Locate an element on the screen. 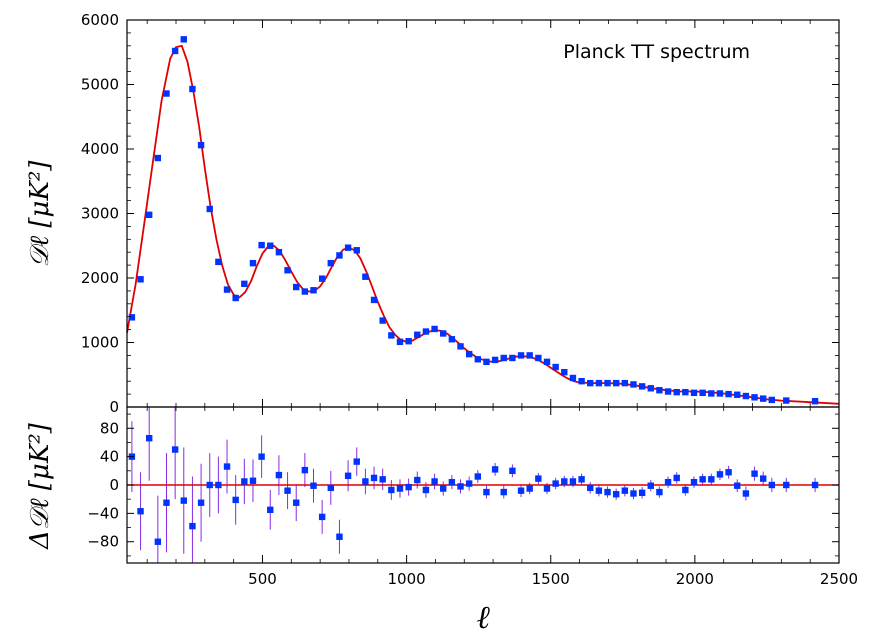 The width and height of the screenshot is (872, 643). y-tick-label: 1000 is located at coordinates (100, 343).